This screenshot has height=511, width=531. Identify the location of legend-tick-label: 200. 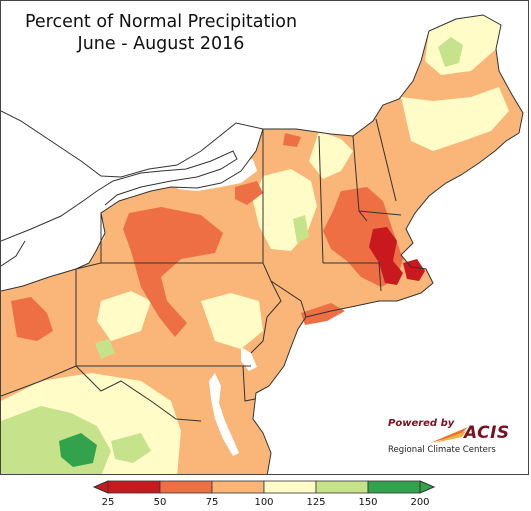
(420, 502).